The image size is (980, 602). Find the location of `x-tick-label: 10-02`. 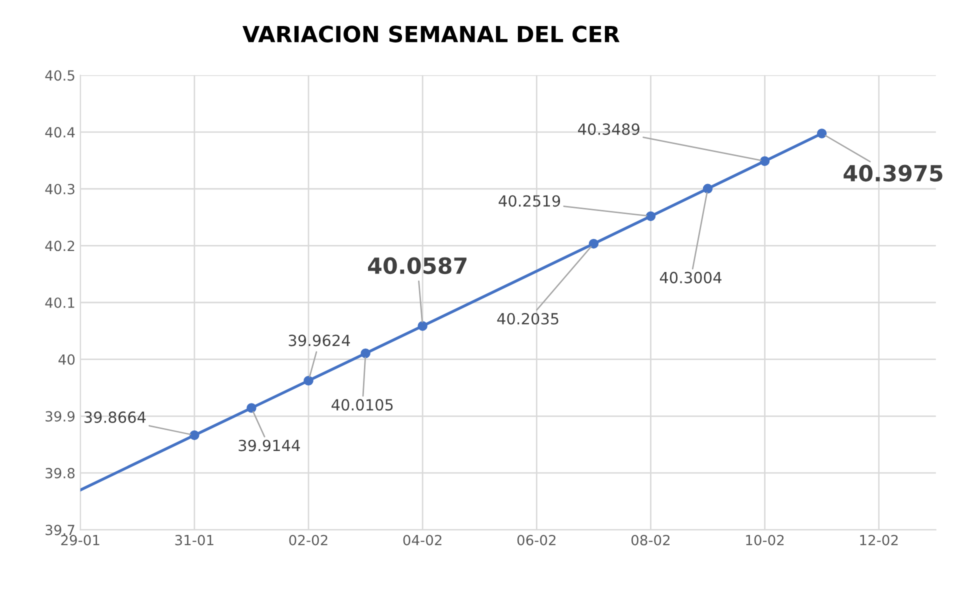

x-tick-label: 10-02 is located at coordinates (765, 540).